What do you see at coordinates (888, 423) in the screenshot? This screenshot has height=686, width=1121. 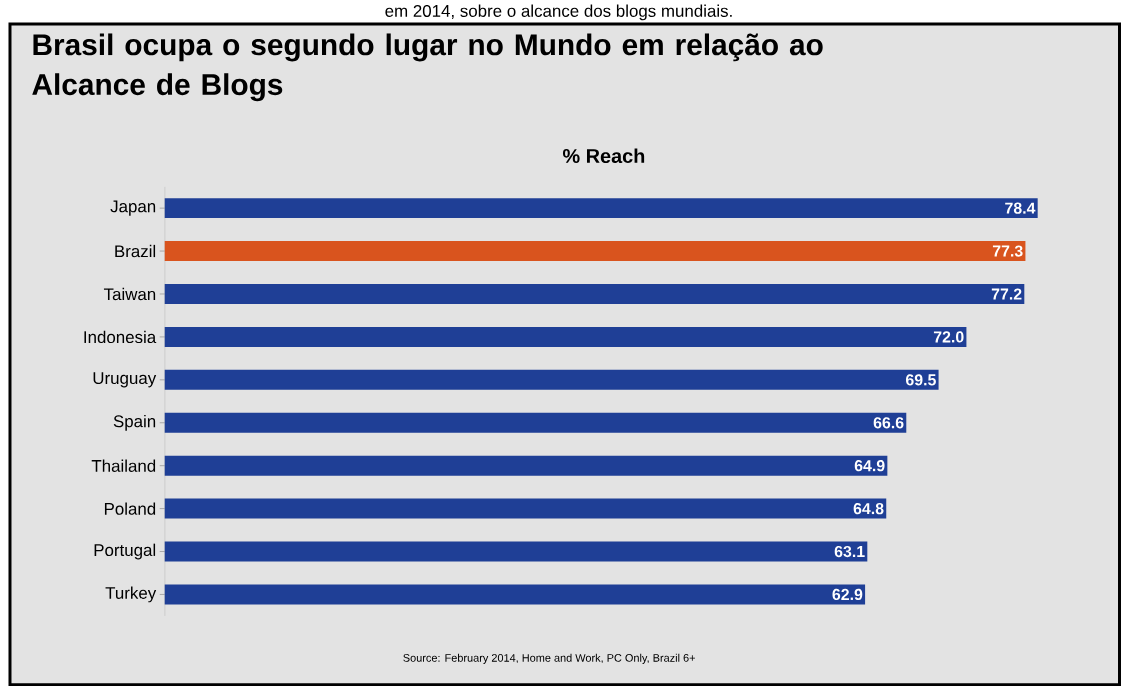 I see `data-label: 66.6` at bounding box center [888, 423].